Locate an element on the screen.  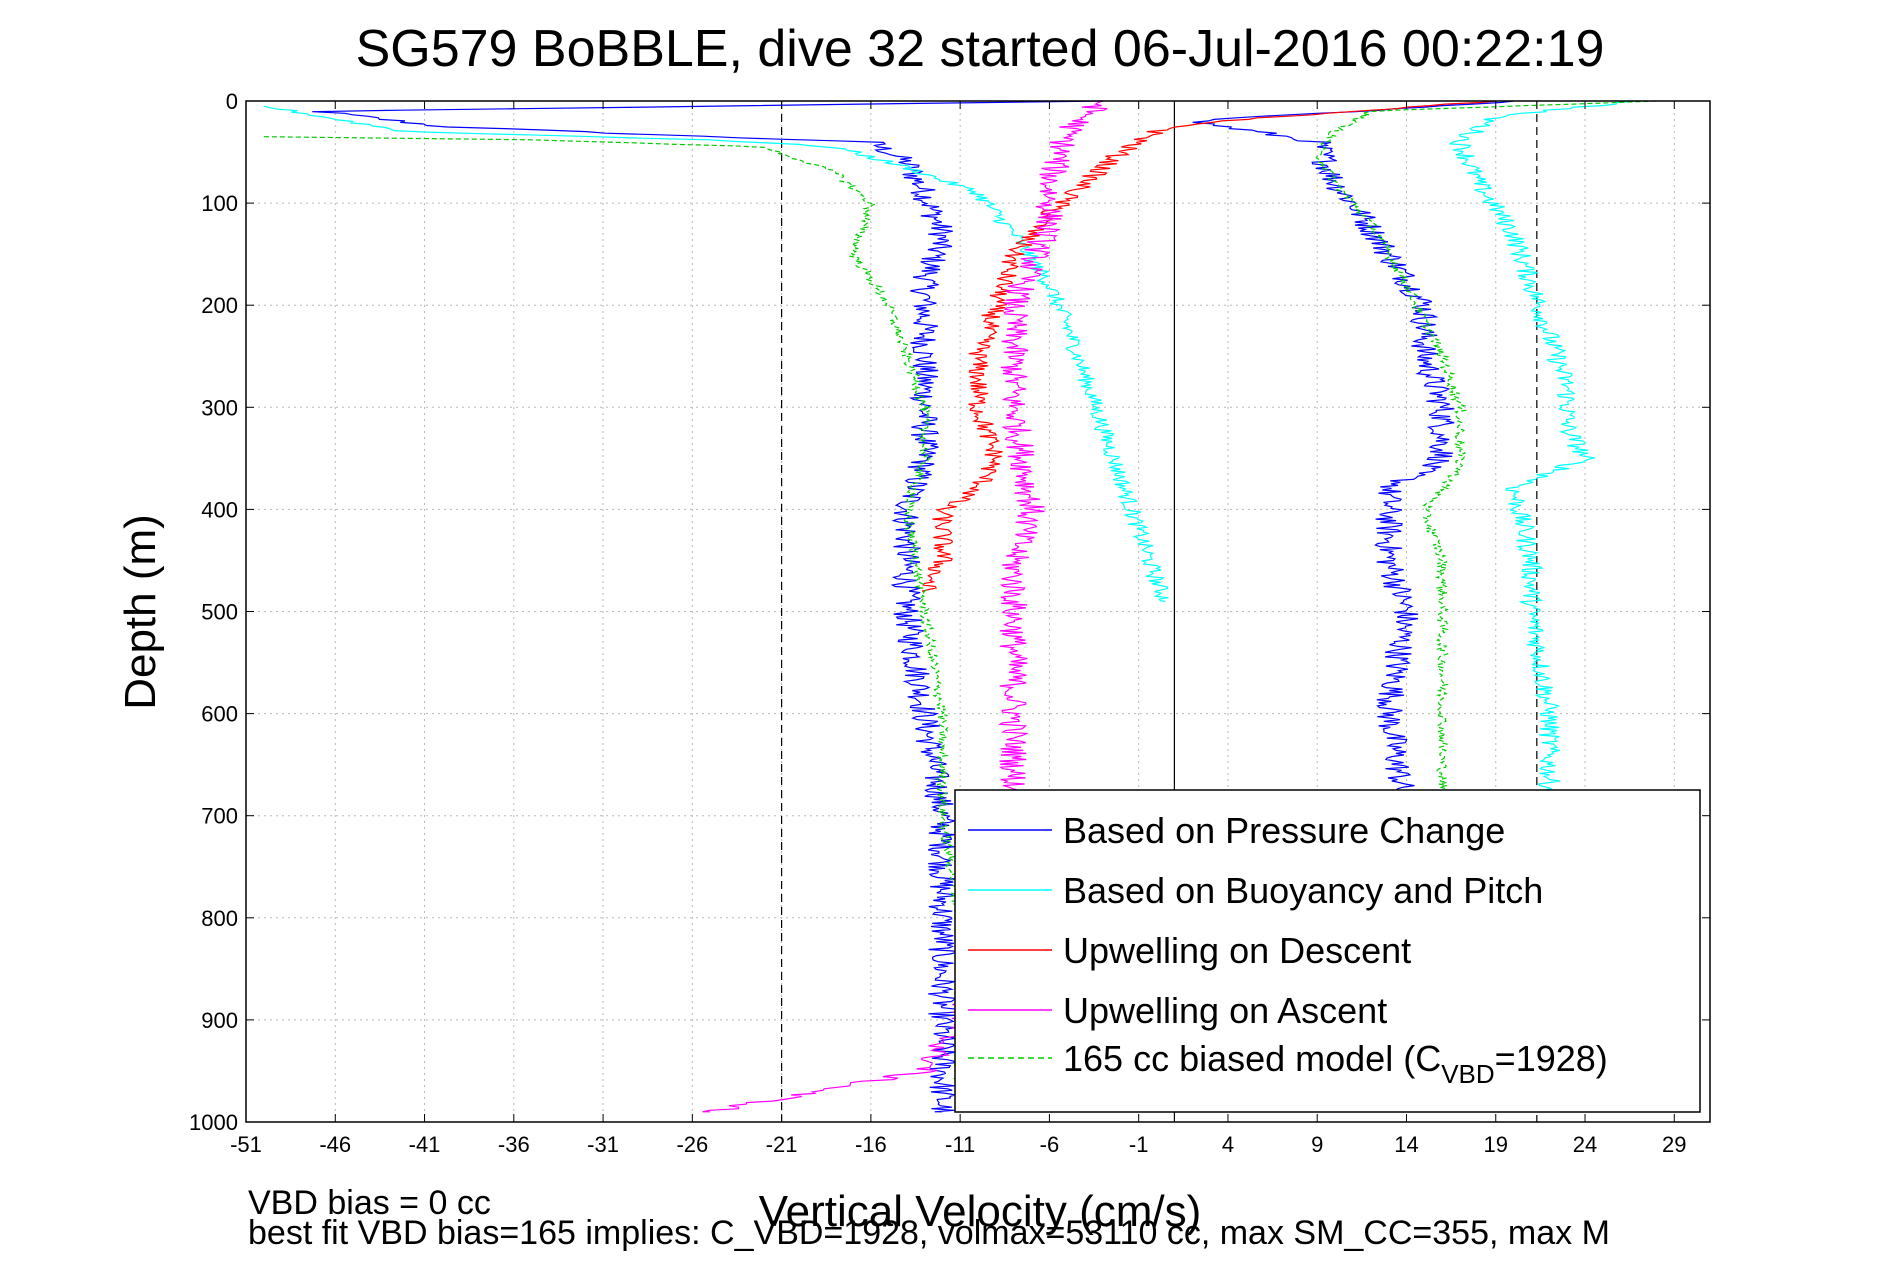
legend-label-model: 165 cc biased model (CVBD=1928) is located at coordinates (1335, 1063).